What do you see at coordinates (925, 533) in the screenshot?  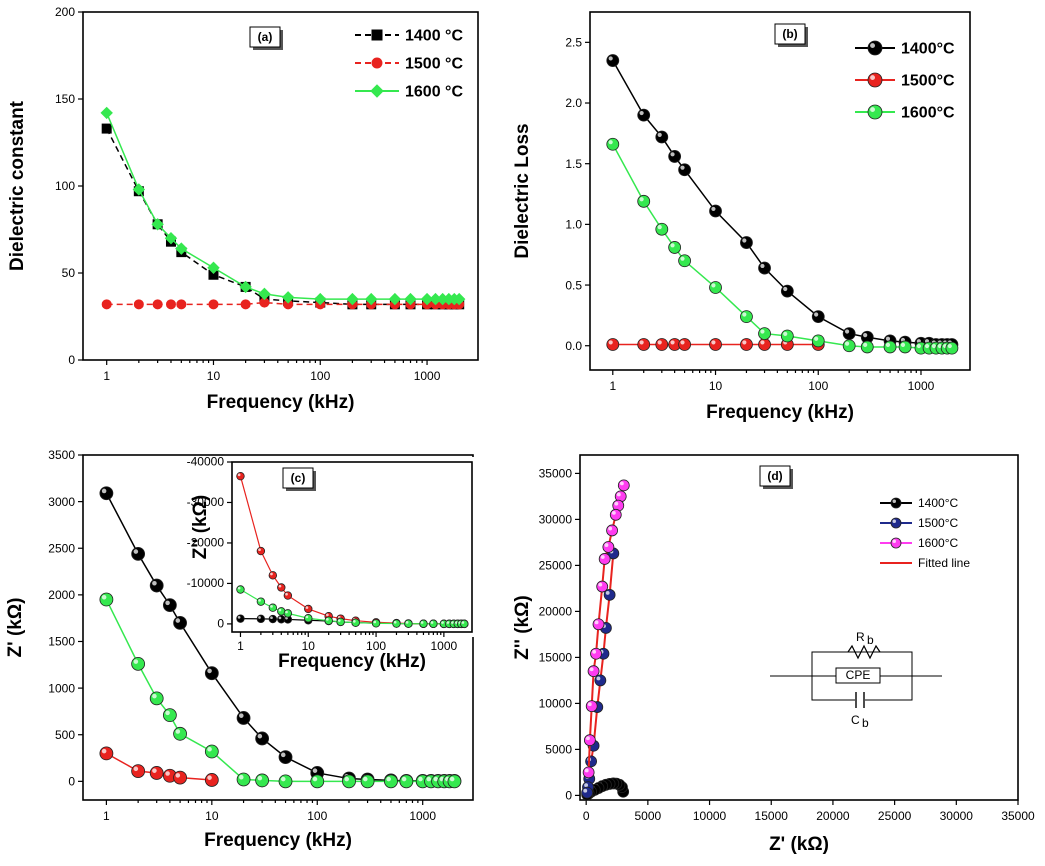 I see `legend-3: 1400°C 1500°C 1600°C Fitted line` at bounding box center [925, 533].